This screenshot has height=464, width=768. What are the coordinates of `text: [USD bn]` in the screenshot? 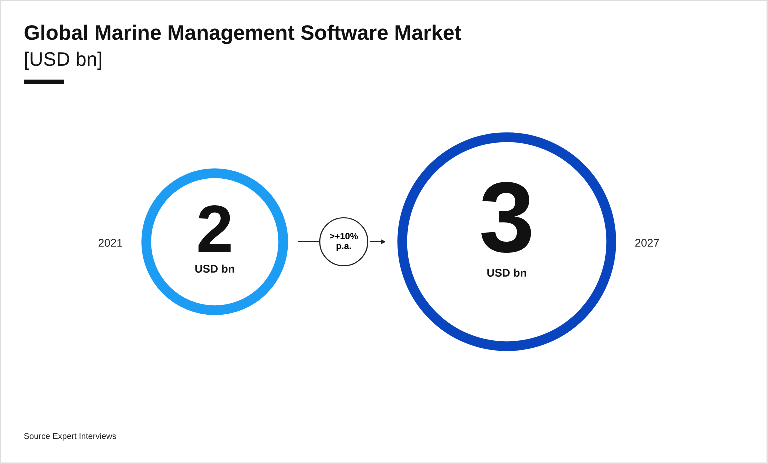 It's located at (63, 61).